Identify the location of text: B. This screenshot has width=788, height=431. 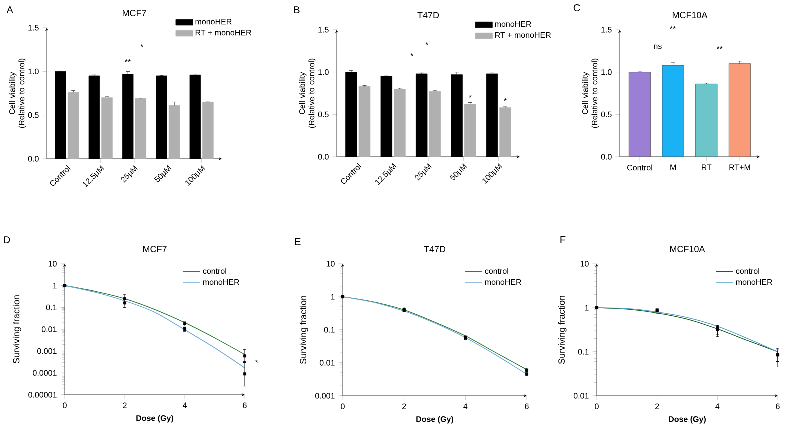
(297, 10).